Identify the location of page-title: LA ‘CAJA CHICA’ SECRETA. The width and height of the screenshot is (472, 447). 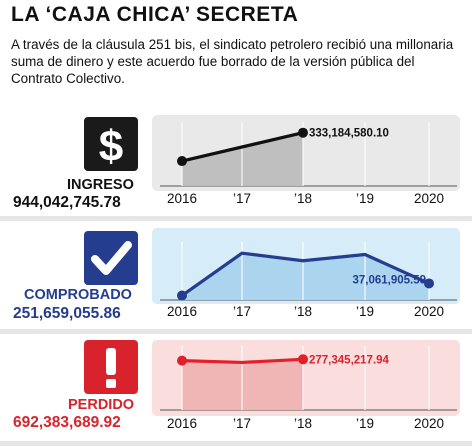
(155, 14).